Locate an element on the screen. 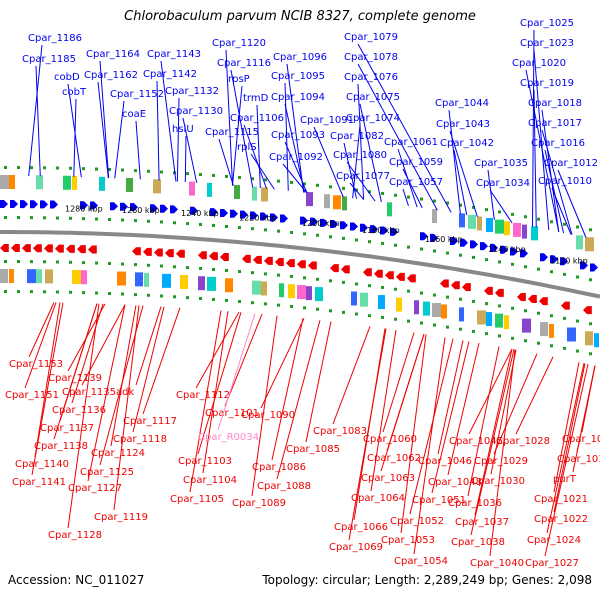 The height and width of the screenshot is (600, 600). gene-label-top: Cpar_1143 is located at coordinates (174, 54).